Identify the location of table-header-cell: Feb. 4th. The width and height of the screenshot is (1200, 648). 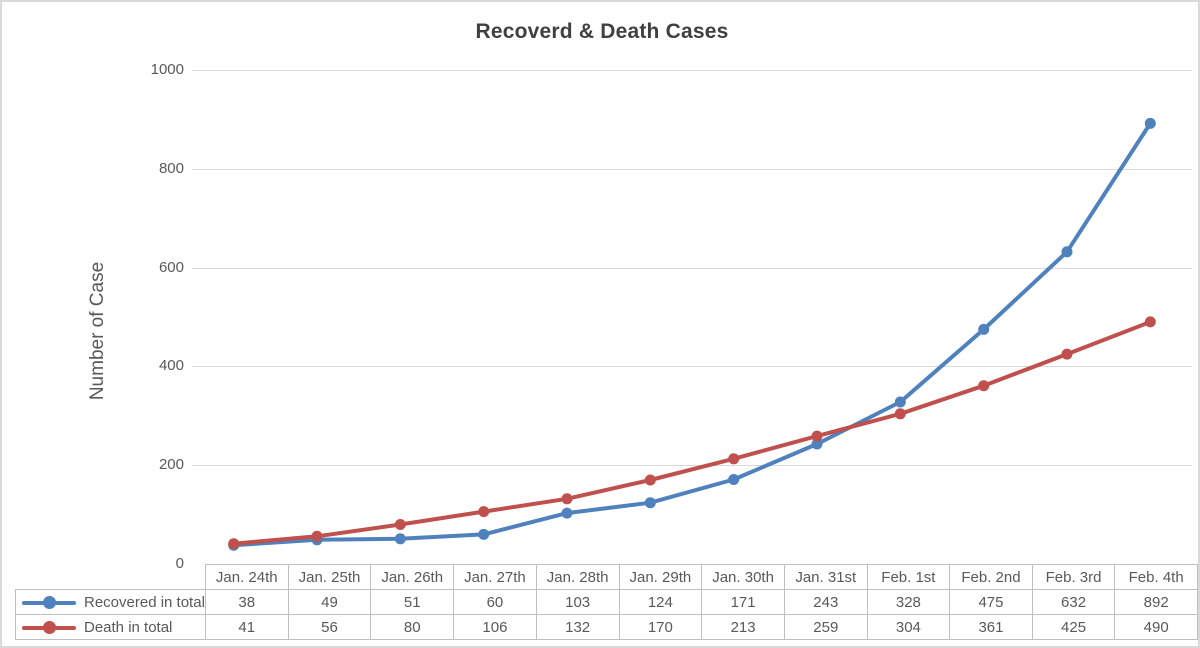
(1156, 577).